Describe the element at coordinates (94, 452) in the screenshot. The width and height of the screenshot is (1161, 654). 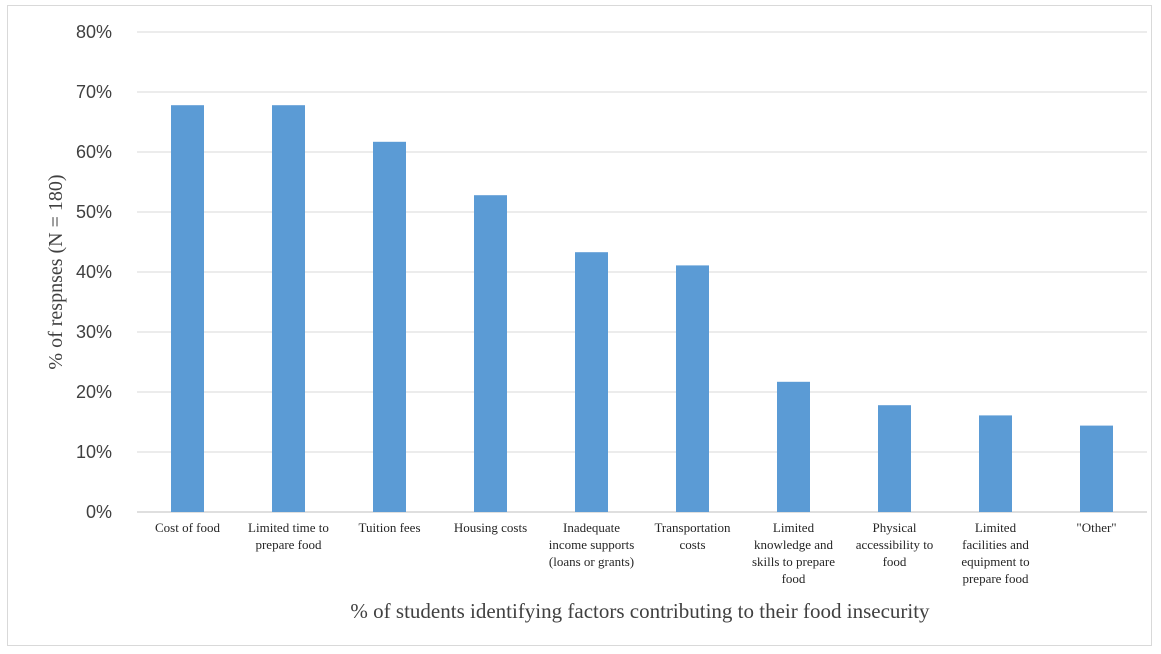
I see `y-tick-label: 10%` at that location.